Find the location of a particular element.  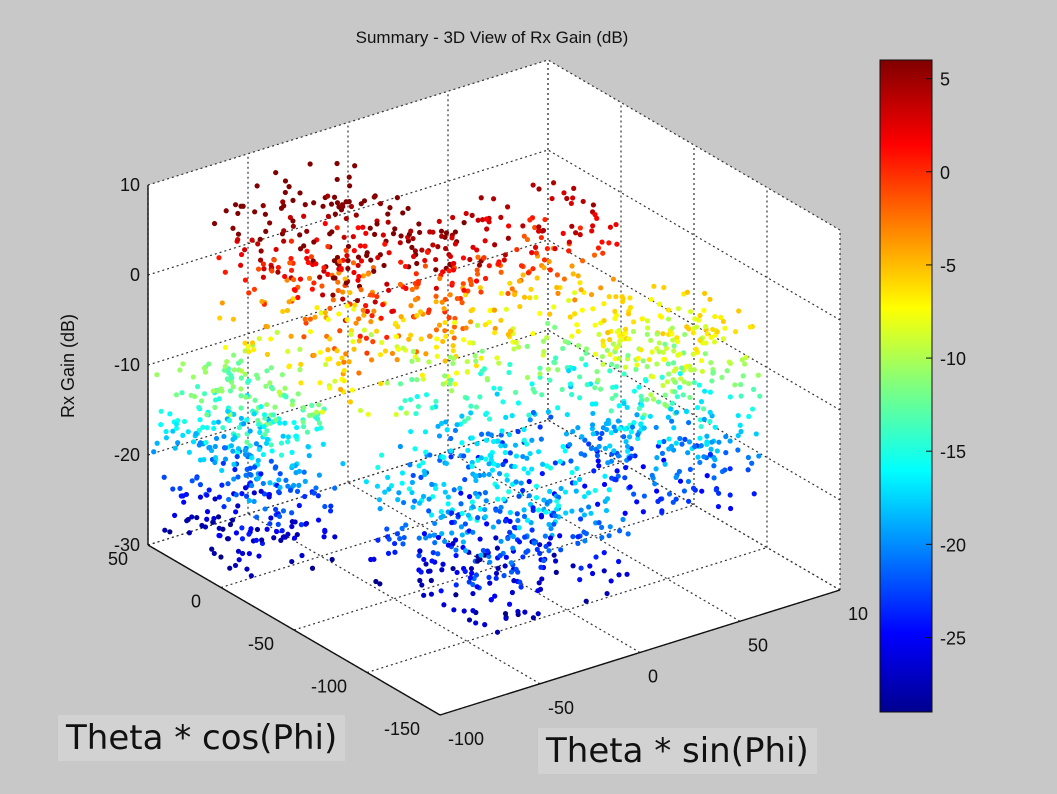

z-tick-label: -10 is located at coordinates (127, 365).